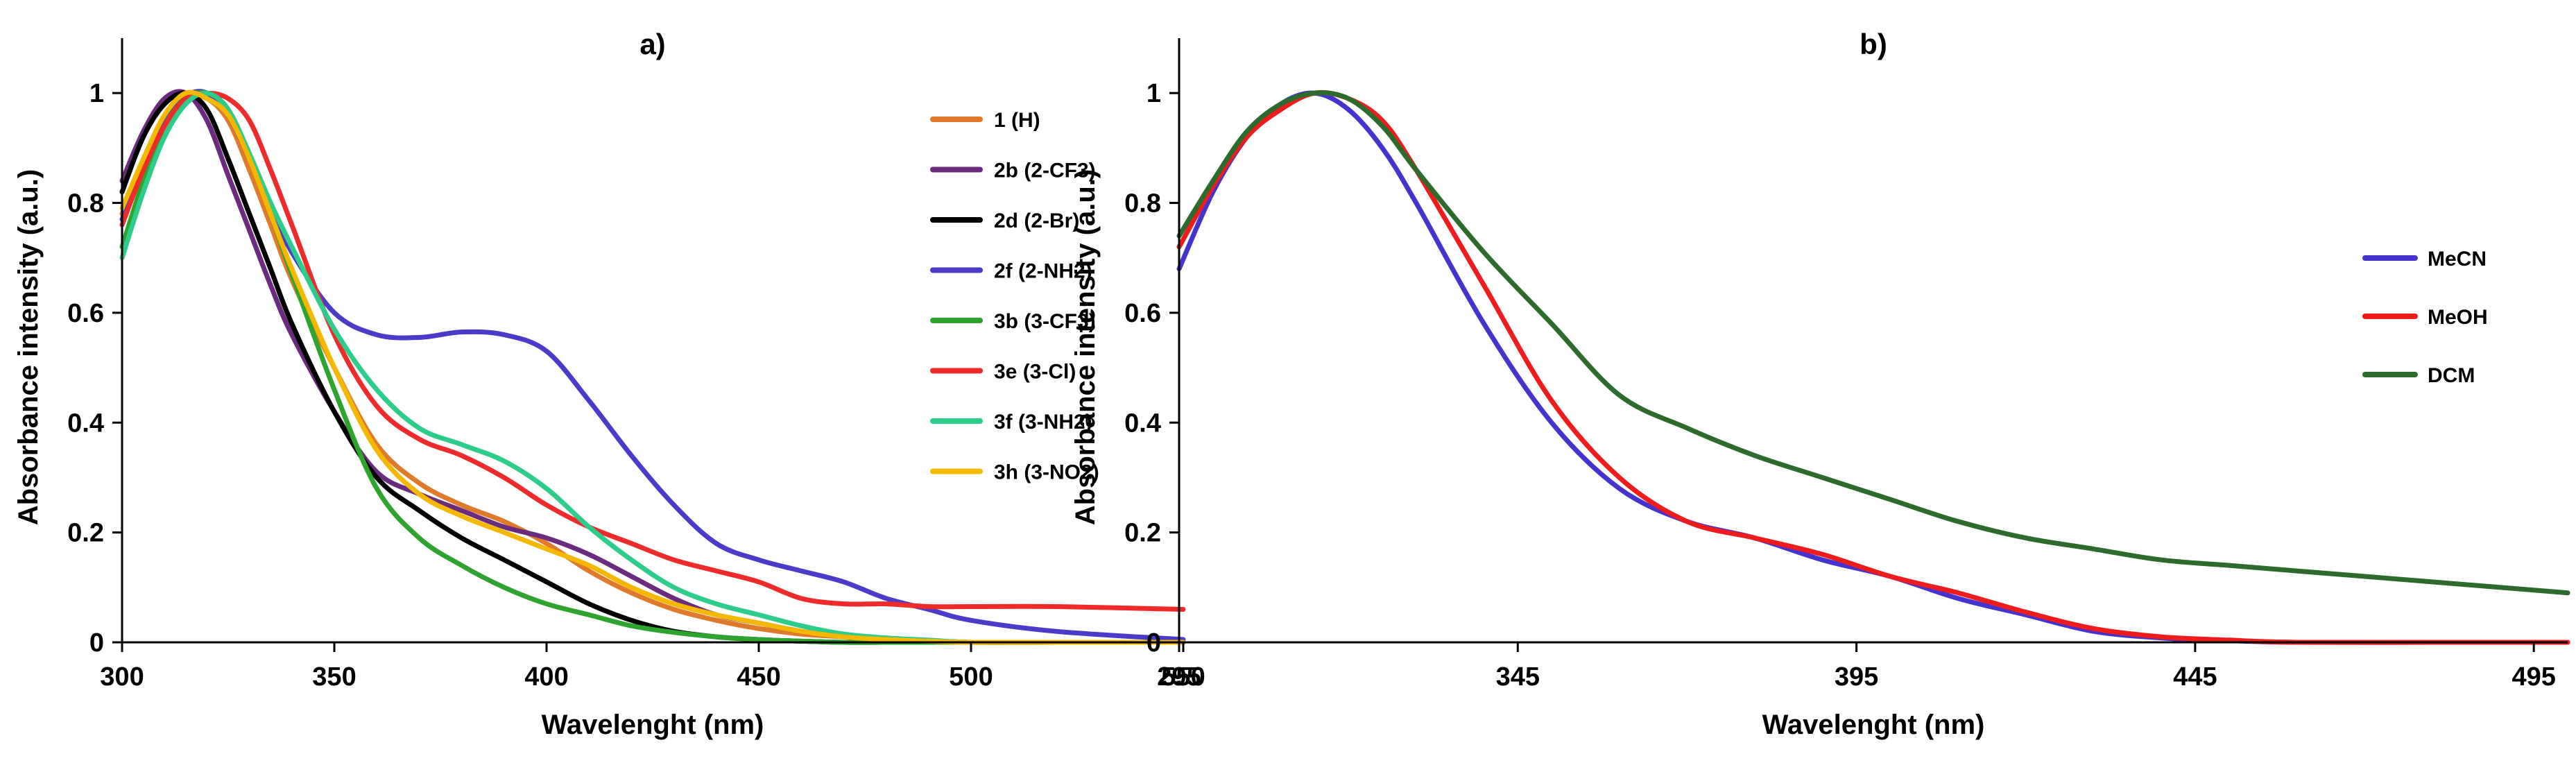  Describe the element at coordinates (334, 677) in the screenshot. I see `x-tick-label-0-1: 350` at that location.